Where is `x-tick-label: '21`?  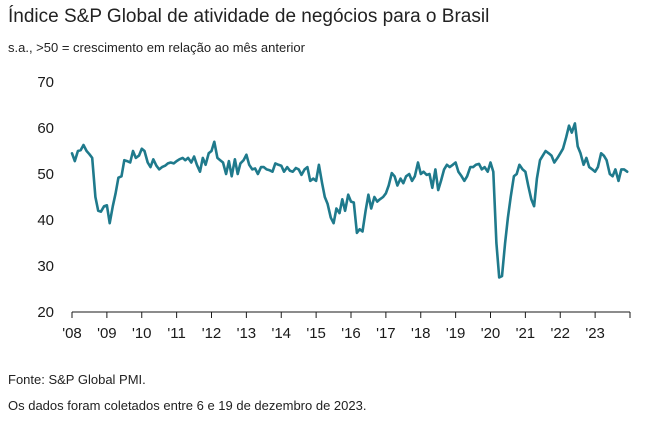
x-tick-label: '21 is located at coordinates (526, 333).